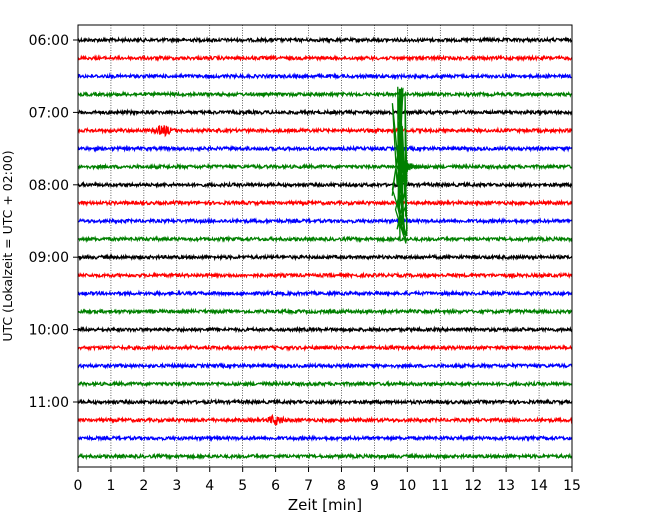 This screenshot has width=650, height=520. I want to click on x-axis-label: Zeit [min], so click(325, 505).